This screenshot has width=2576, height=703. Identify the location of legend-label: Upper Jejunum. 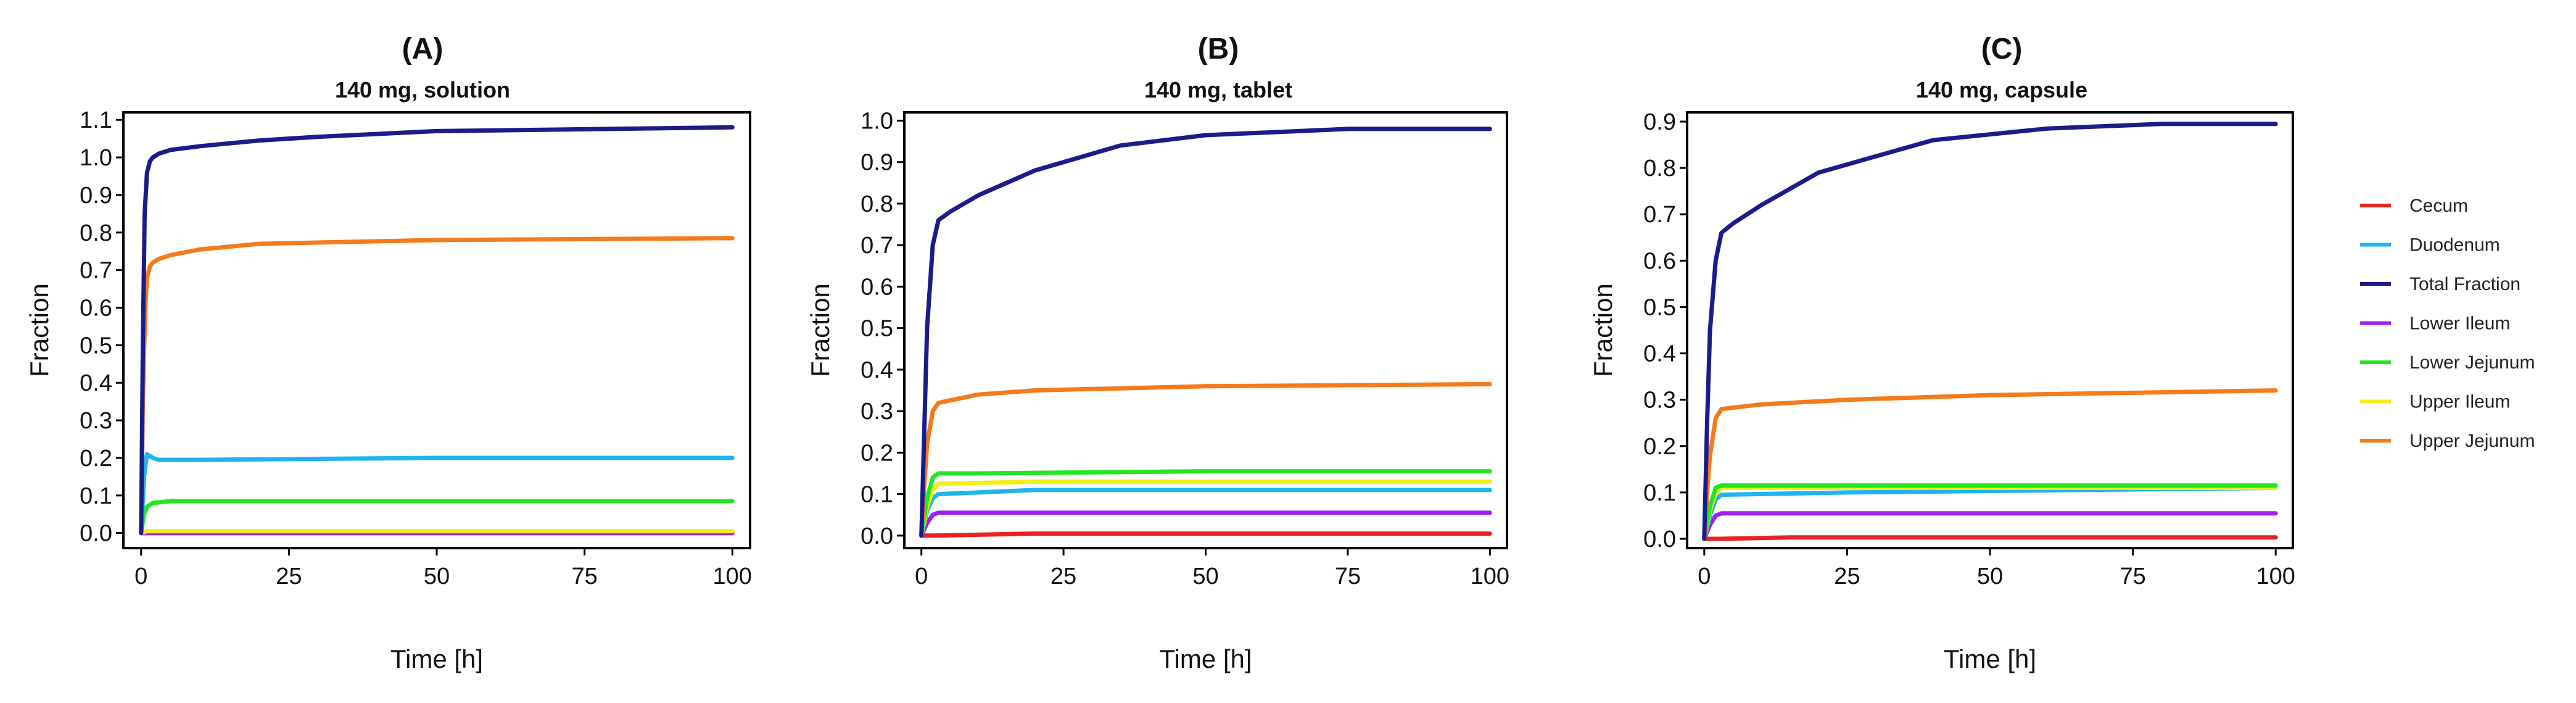
(2472, 441).